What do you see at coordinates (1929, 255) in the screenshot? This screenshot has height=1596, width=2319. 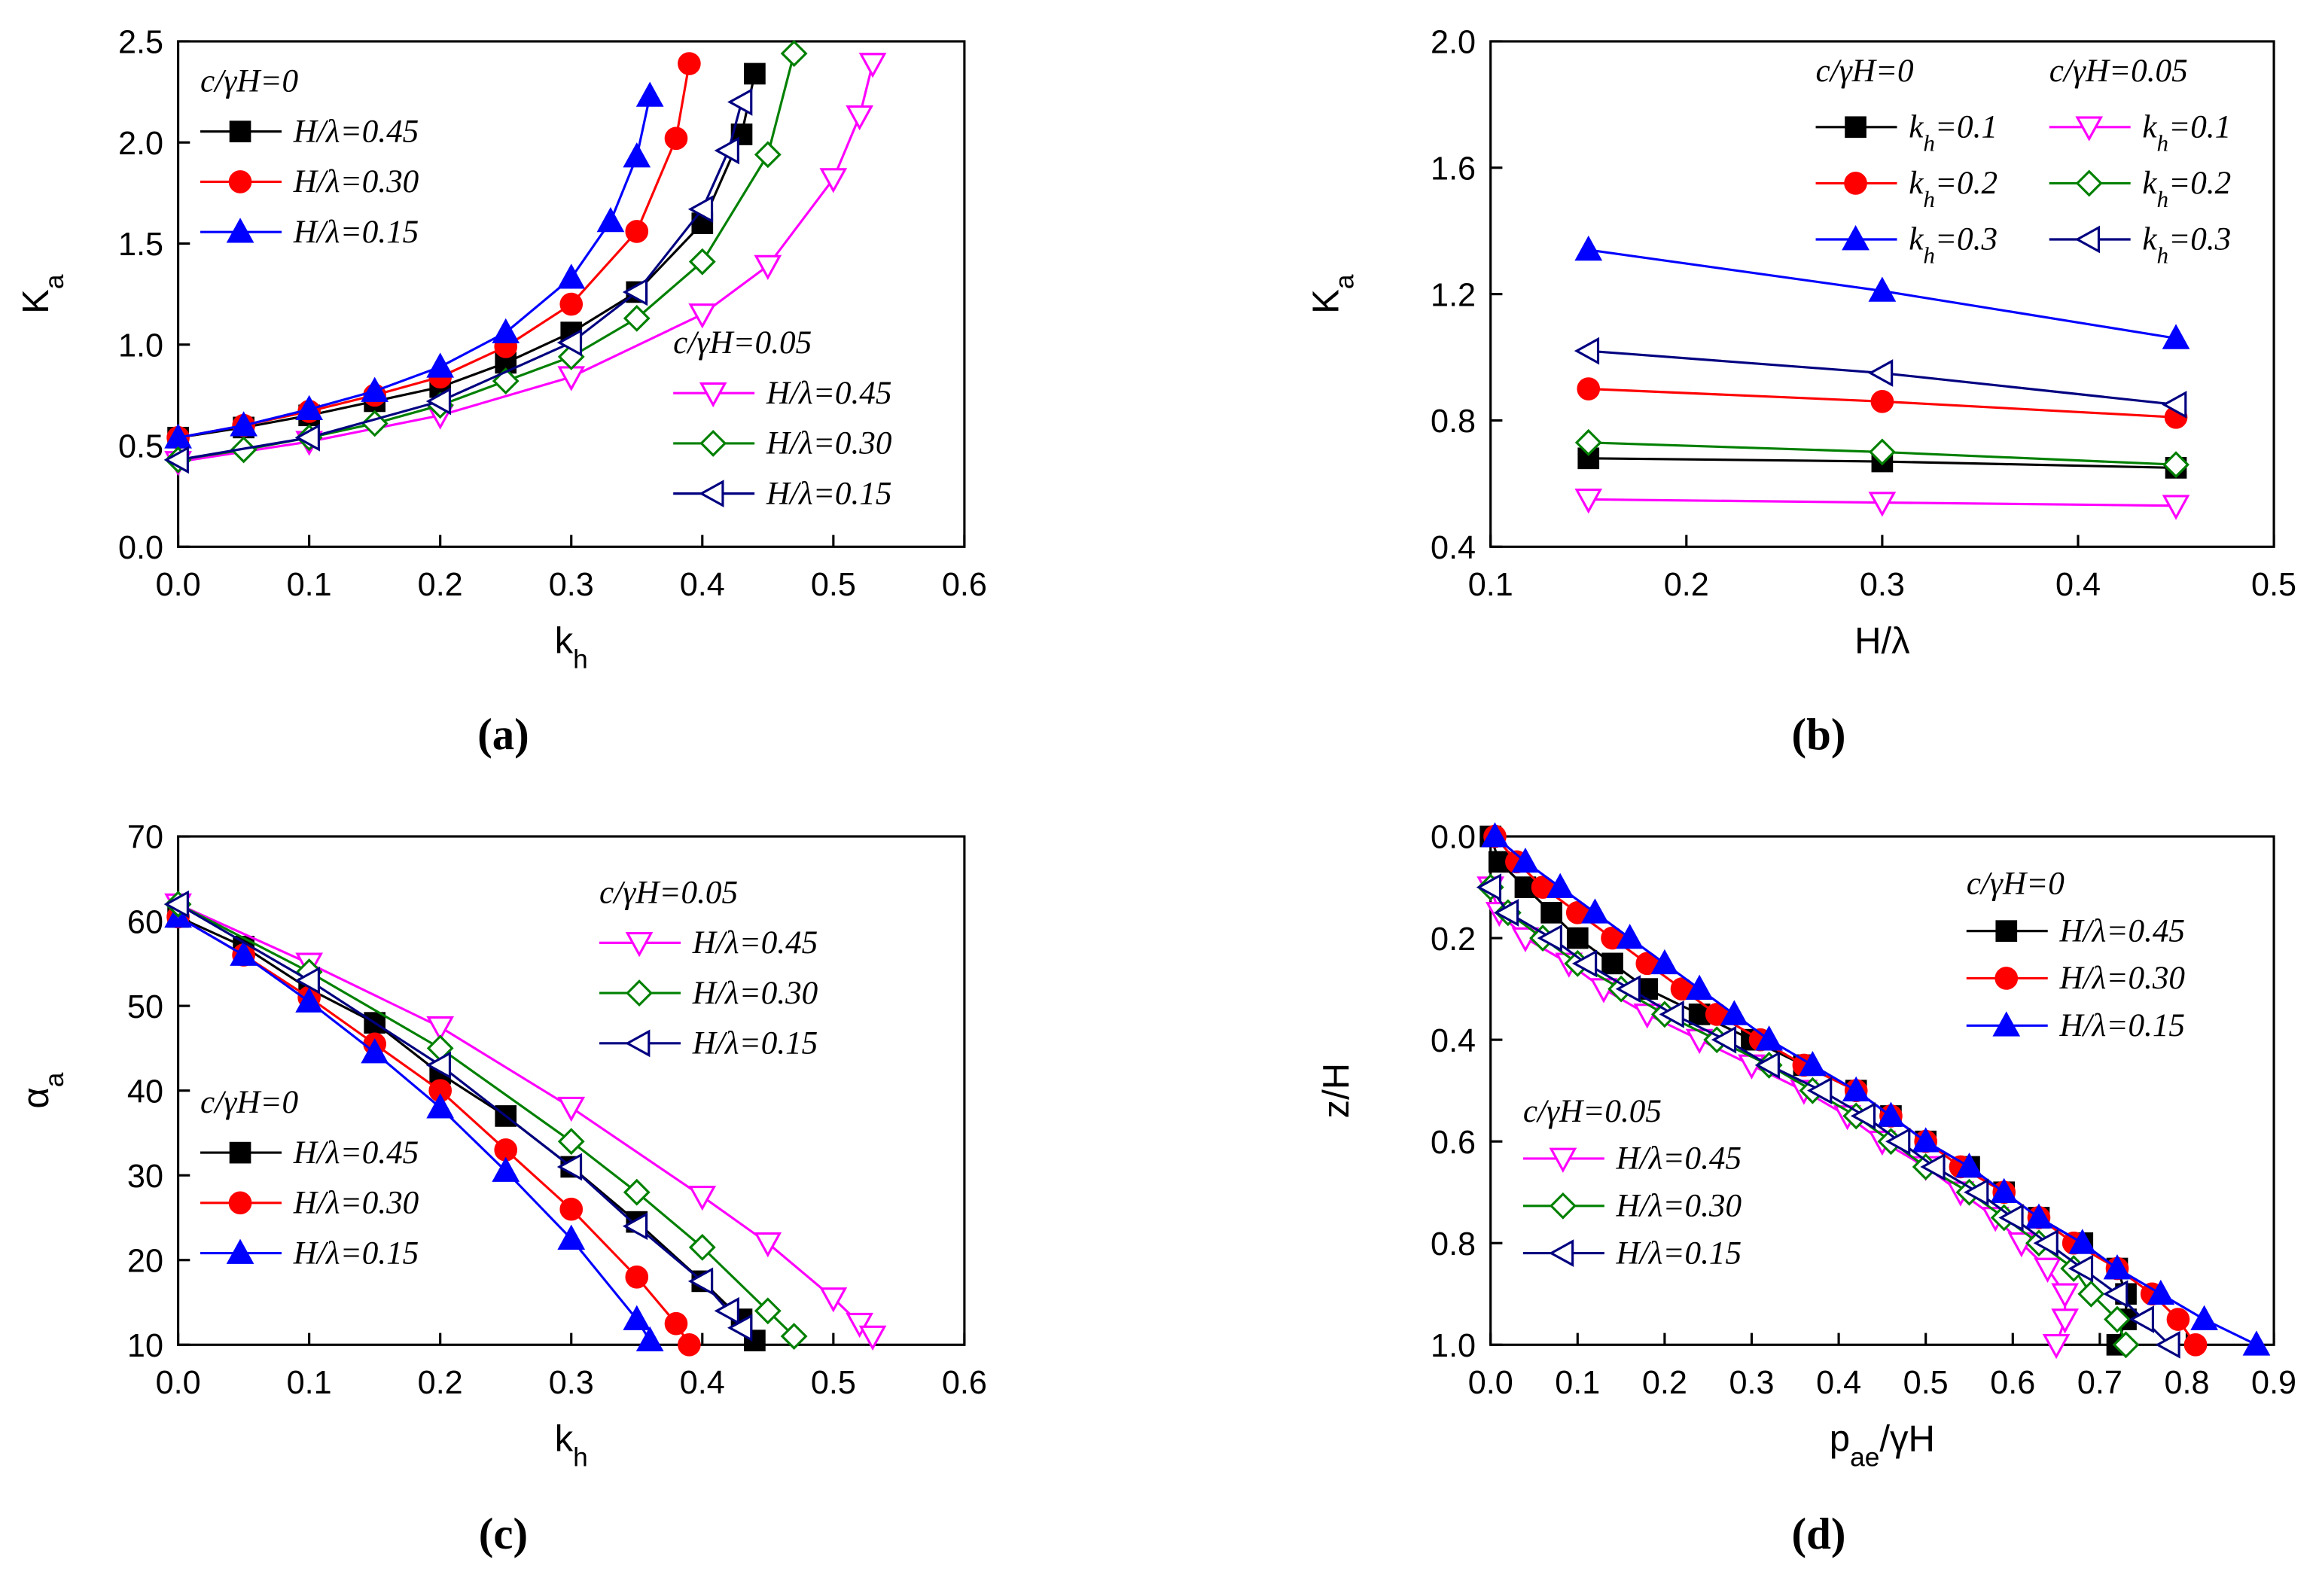 I see `text-part: h` at bounding box center [1929, 255].